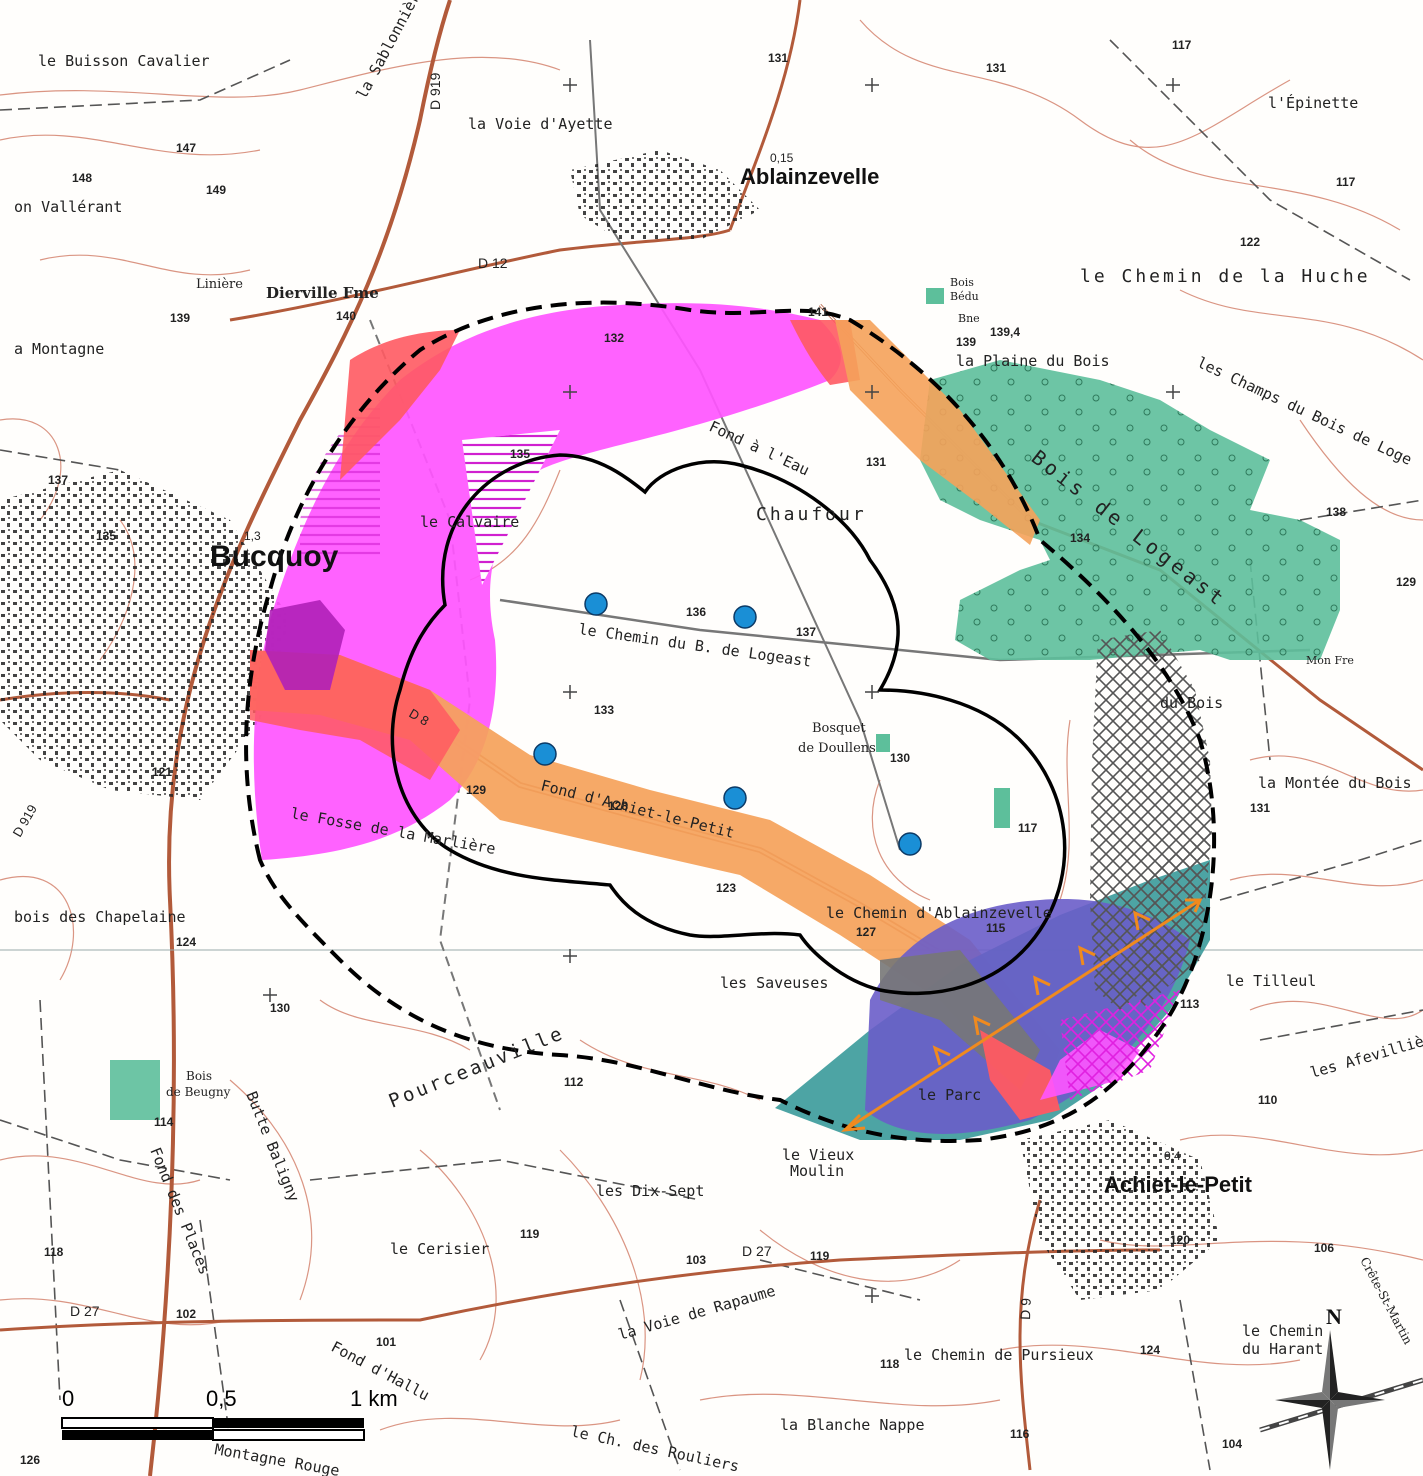 The height and width of the screenshot is (1476, 1423). I want to click on label-saveuses: les Saveuses, so click(774, 983).